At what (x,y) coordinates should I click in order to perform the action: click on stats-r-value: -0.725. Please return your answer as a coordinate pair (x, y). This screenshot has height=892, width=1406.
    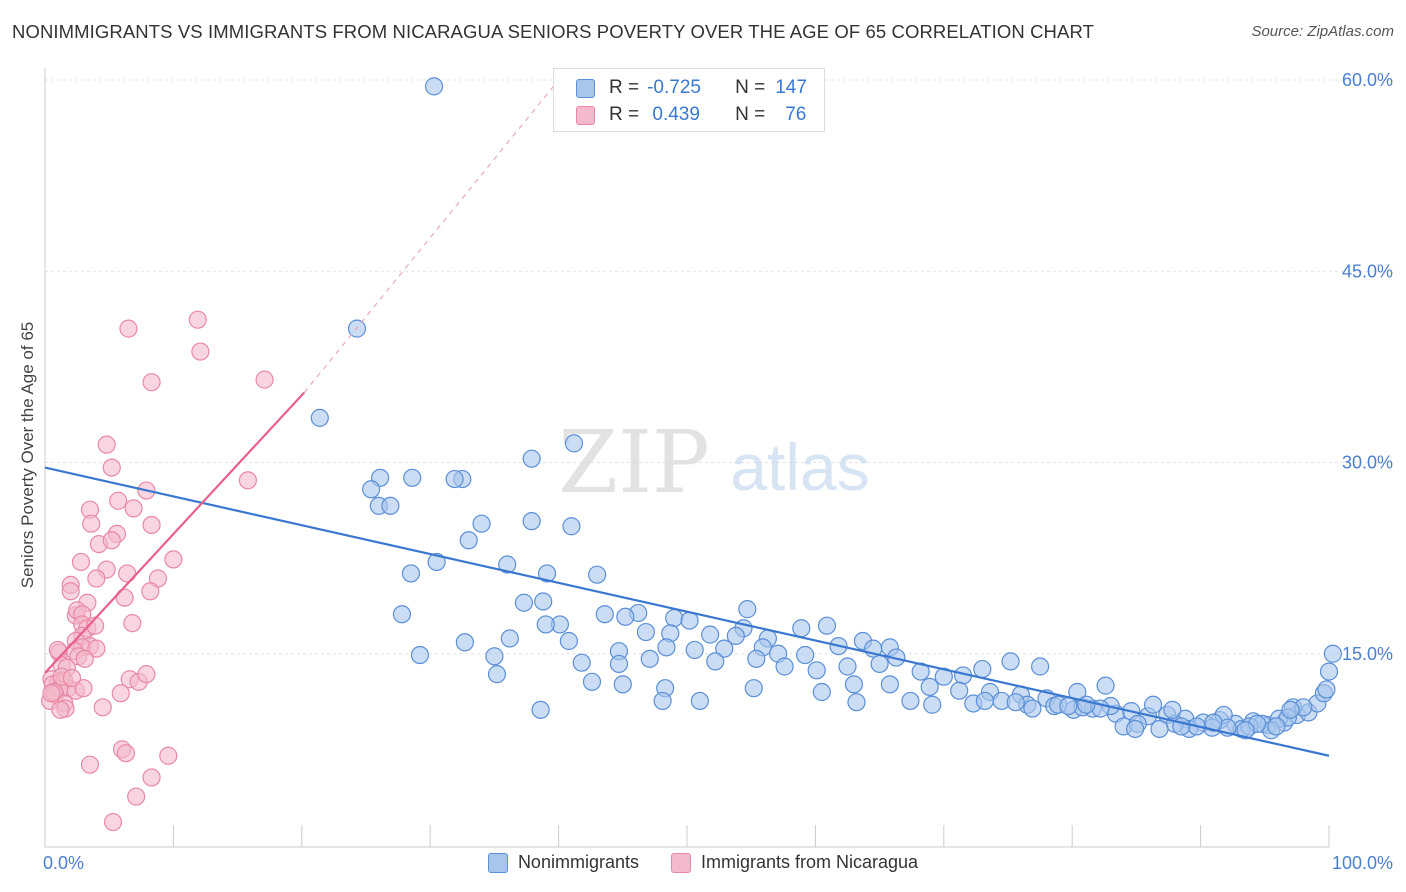
    Looking at the image, I should click on (674, 87).